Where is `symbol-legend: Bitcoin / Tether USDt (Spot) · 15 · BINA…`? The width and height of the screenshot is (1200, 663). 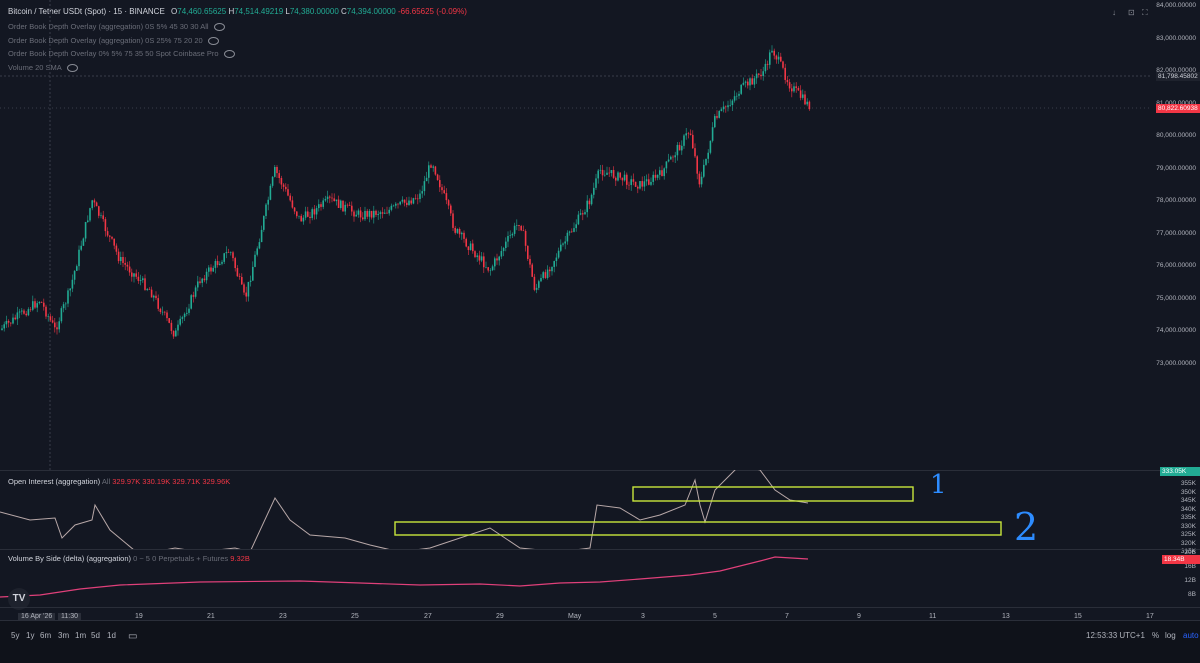 symbol-legend: Bitcoin / Tether USDt (Spot) · 15 · BINA… is located at coordinates (237, 11).